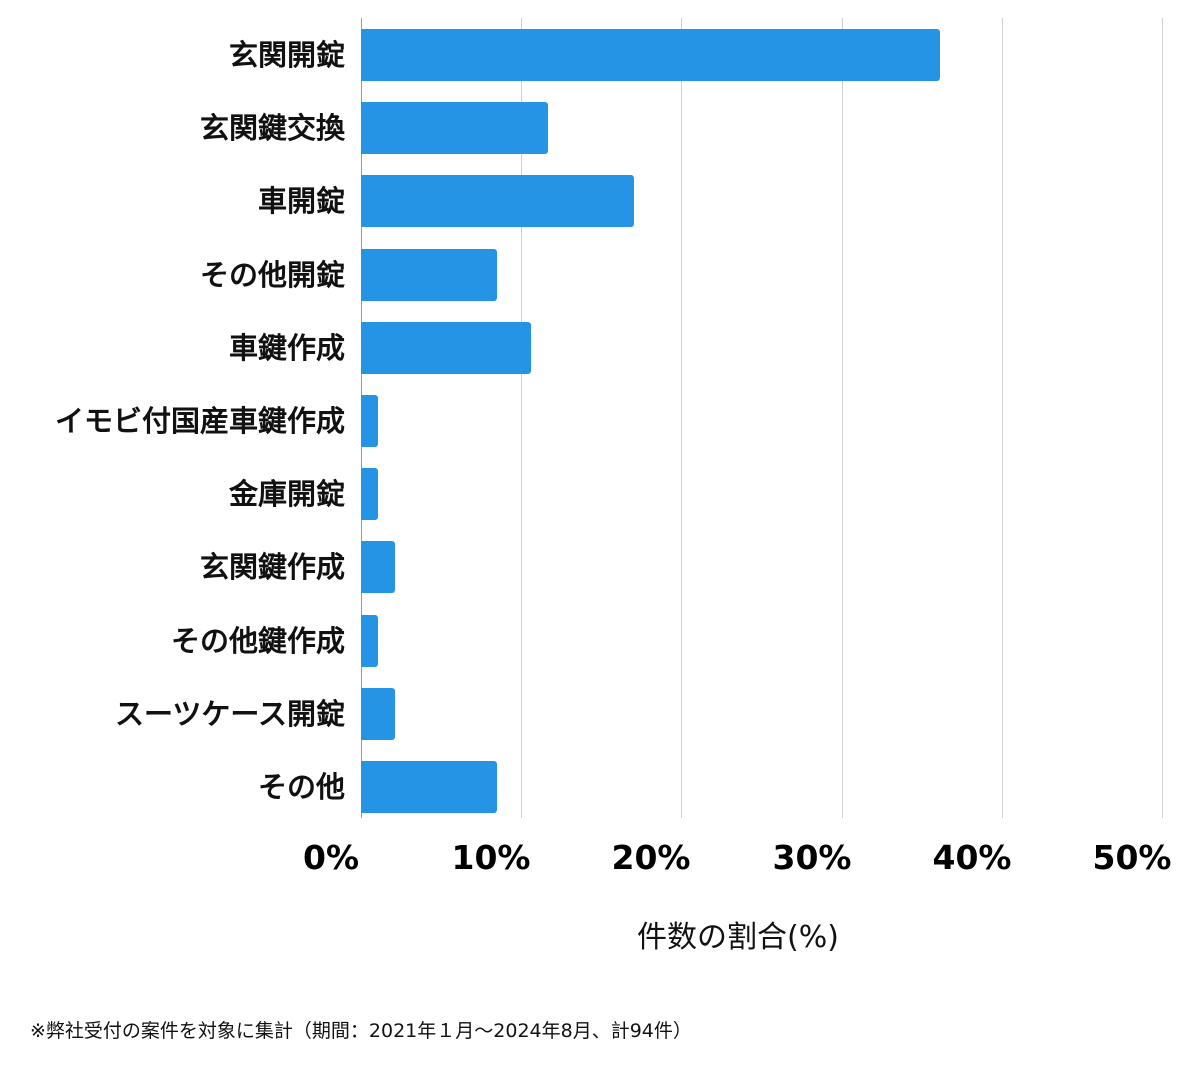 This screenshot has width=1200, height=1069. Describe the element at coordinates (331, 857) in the screenshot. I see `x-tick-label: 0%` at that location.